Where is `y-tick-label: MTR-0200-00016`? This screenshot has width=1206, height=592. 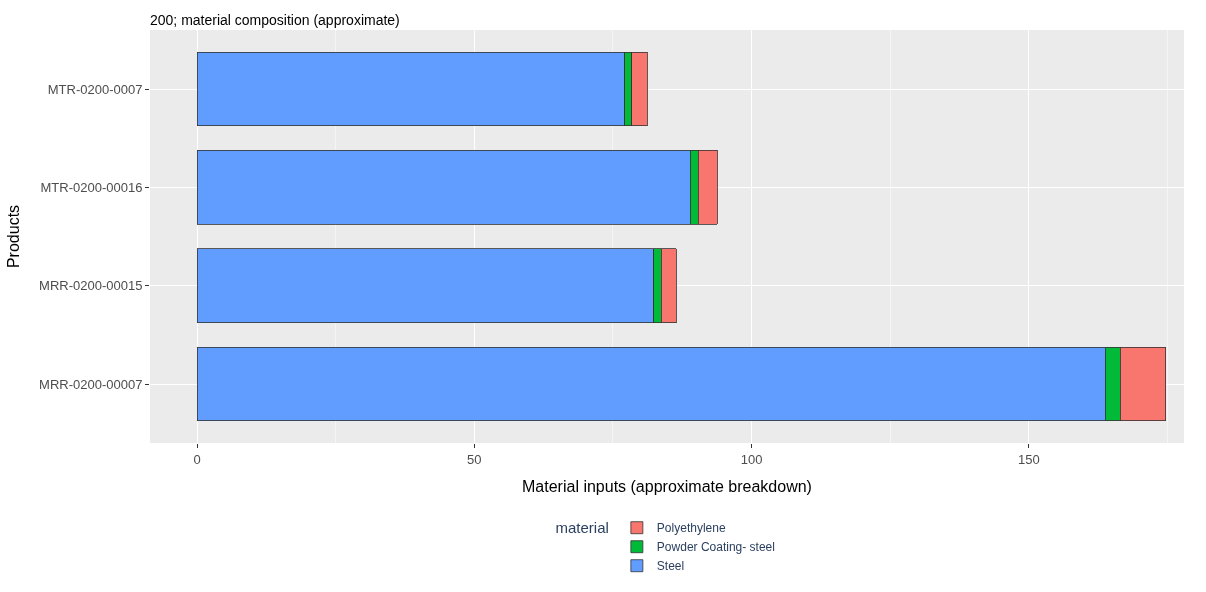
y-tick-label: MTR-0200-00016 is located at coordinates (91, 187).